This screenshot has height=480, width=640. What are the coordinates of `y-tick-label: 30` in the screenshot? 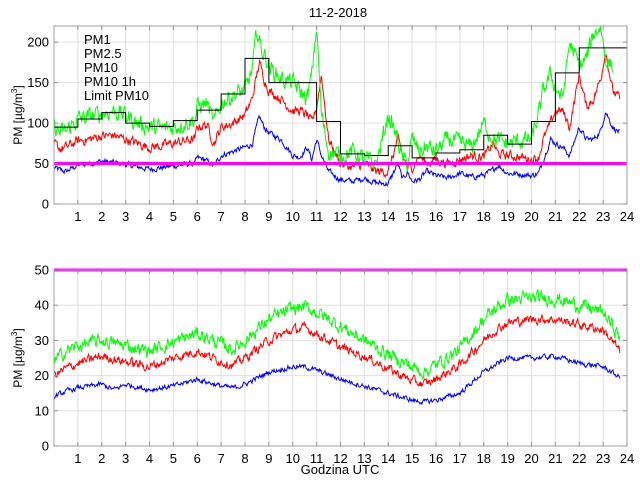 It's located at (42, 340).